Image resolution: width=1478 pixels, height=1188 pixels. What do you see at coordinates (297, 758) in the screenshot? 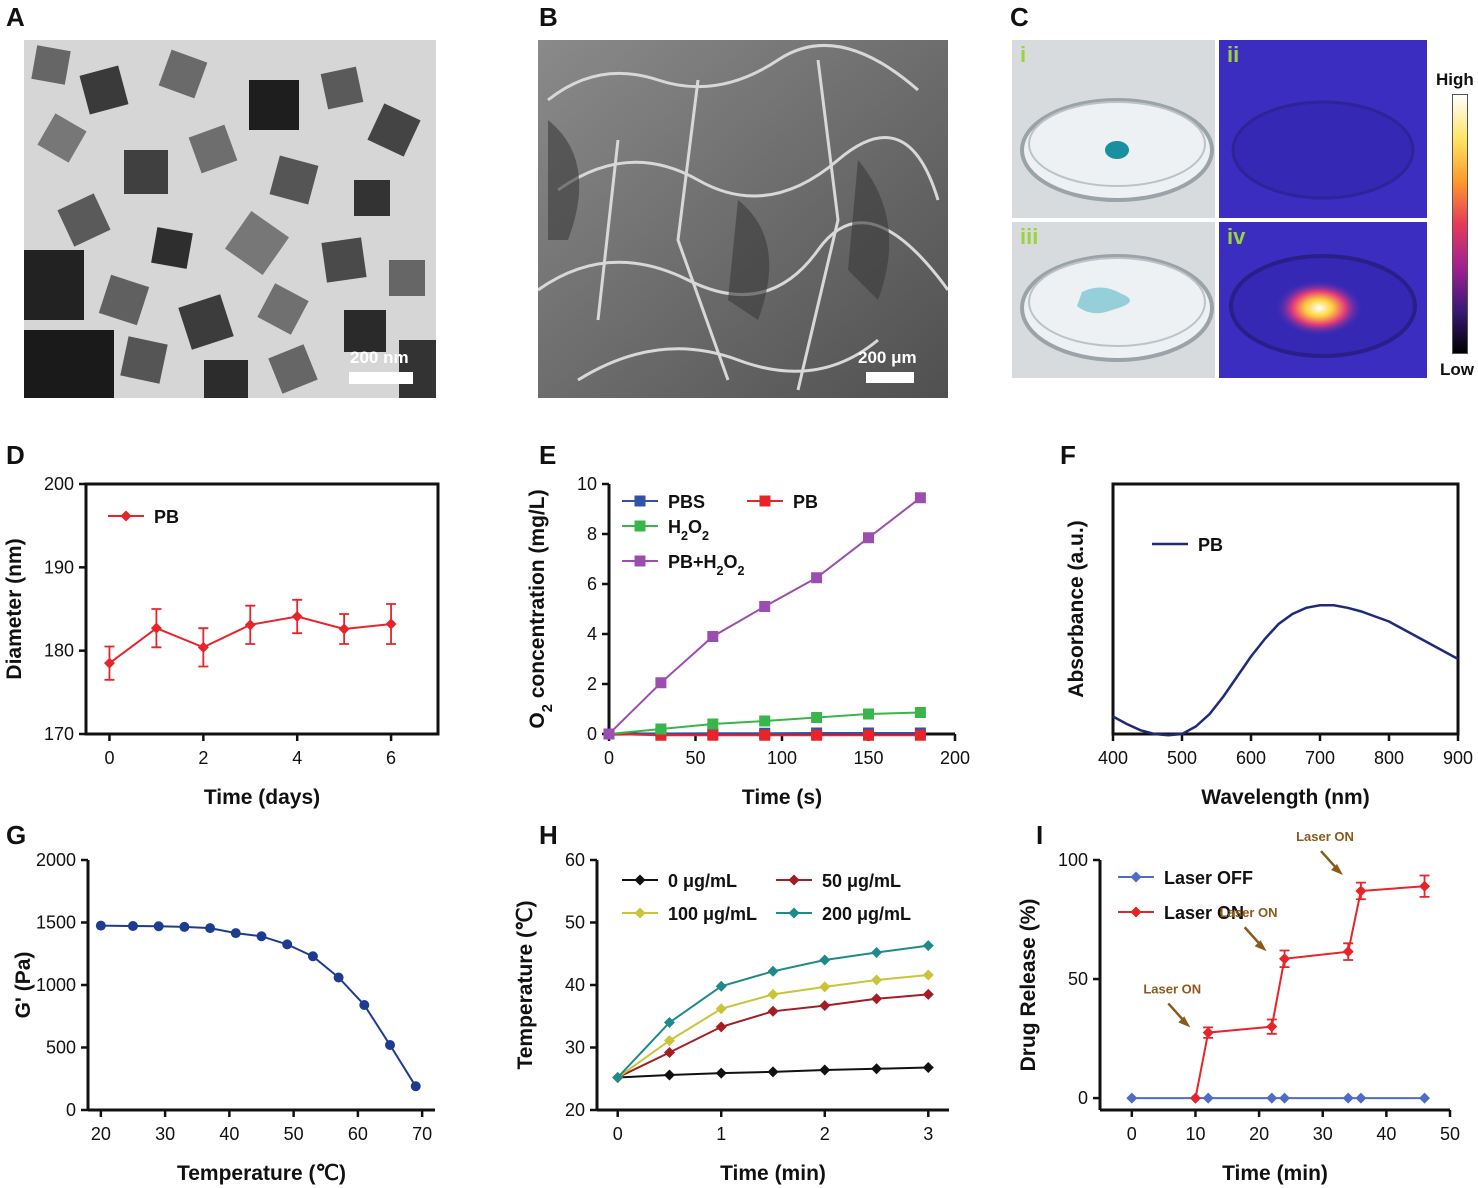
I see `chart-d-x-tick-label: 4` at bounding box center [297, 758].